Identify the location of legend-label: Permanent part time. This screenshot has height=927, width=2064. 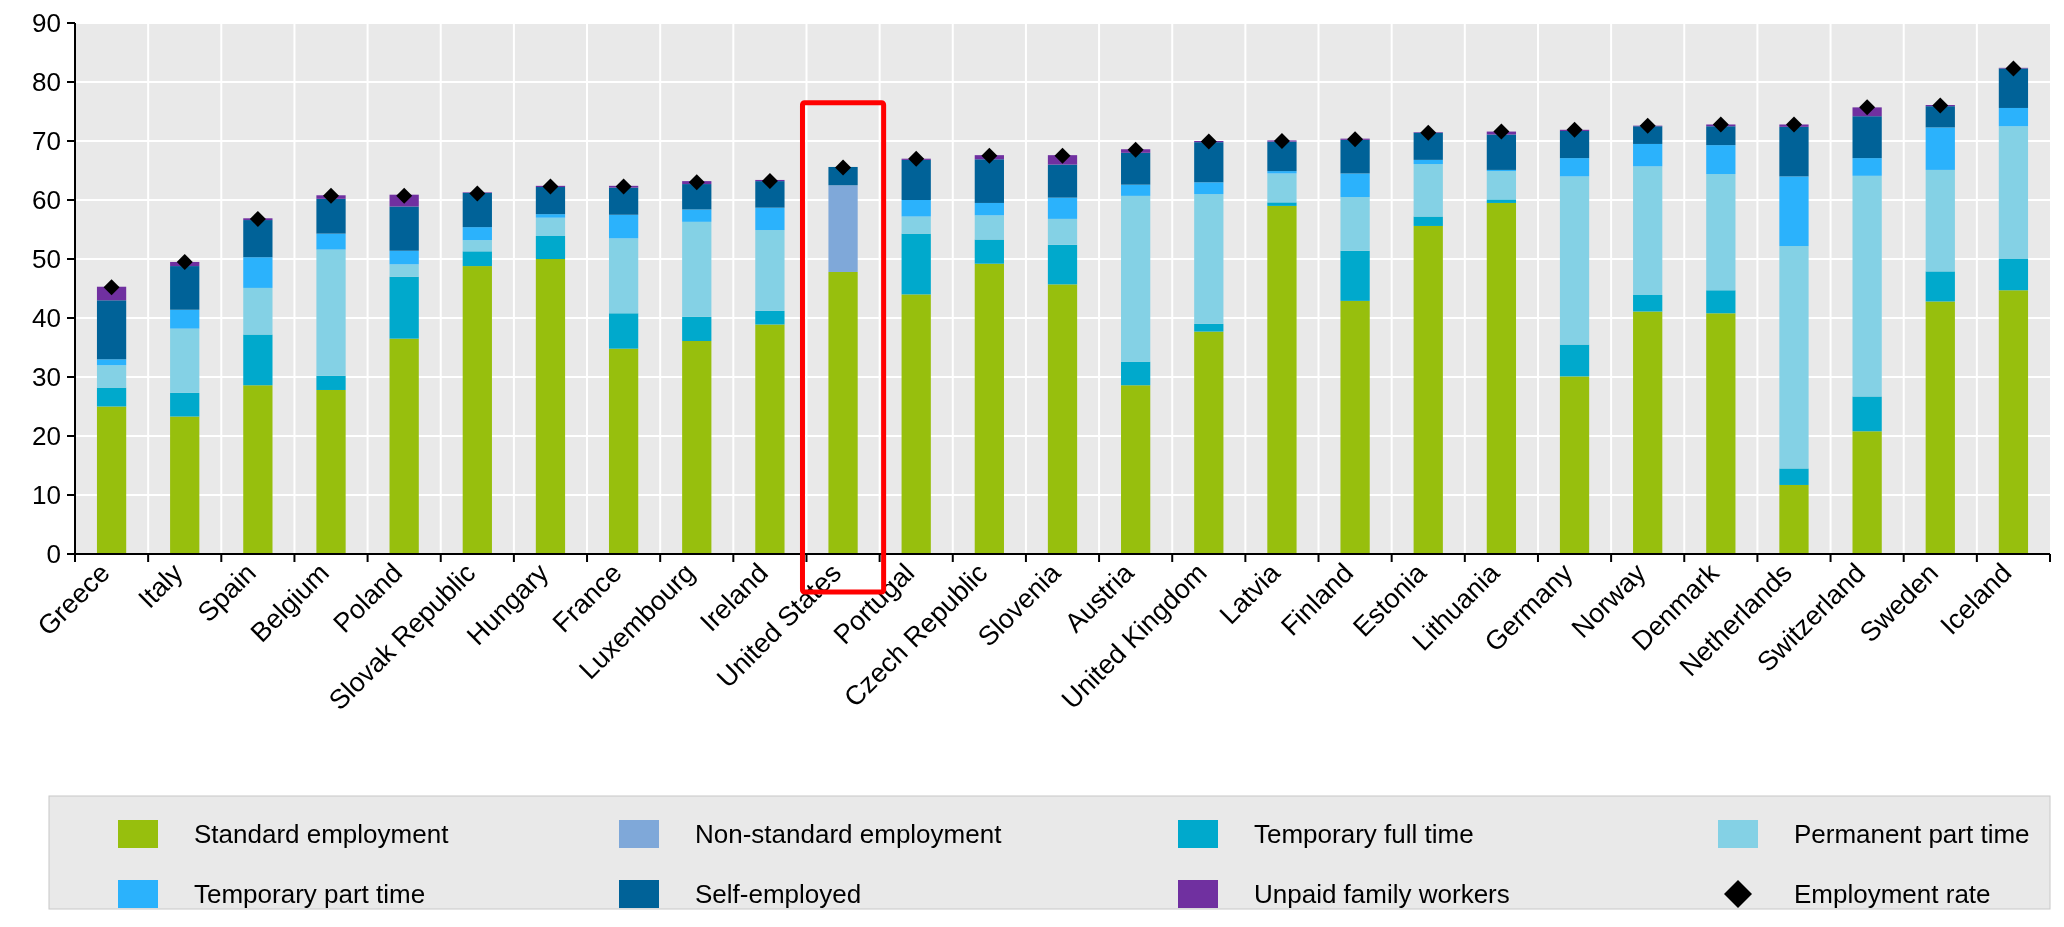
(1912, 834).